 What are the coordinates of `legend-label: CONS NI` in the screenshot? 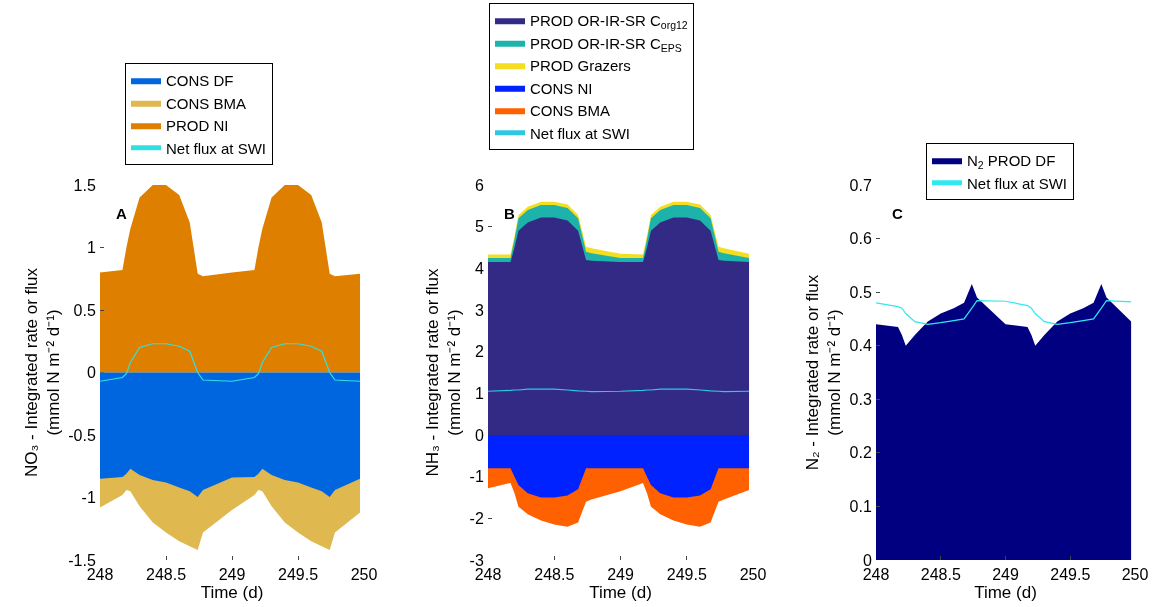 It's located at (561, 88).